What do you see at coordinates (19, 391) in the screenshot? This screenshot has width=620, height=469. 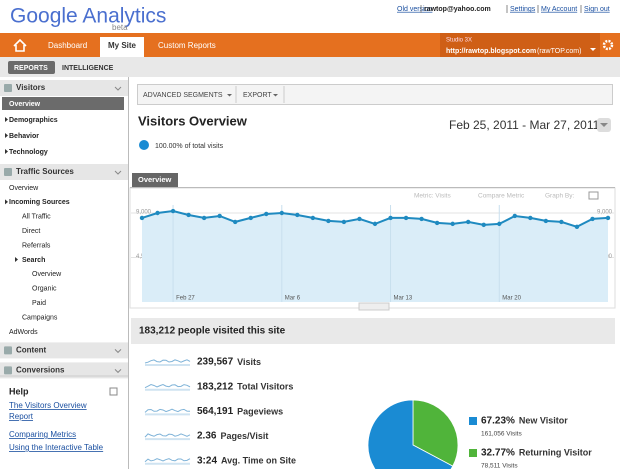 I see `help-title: Help` at bounding box center [19, 391].